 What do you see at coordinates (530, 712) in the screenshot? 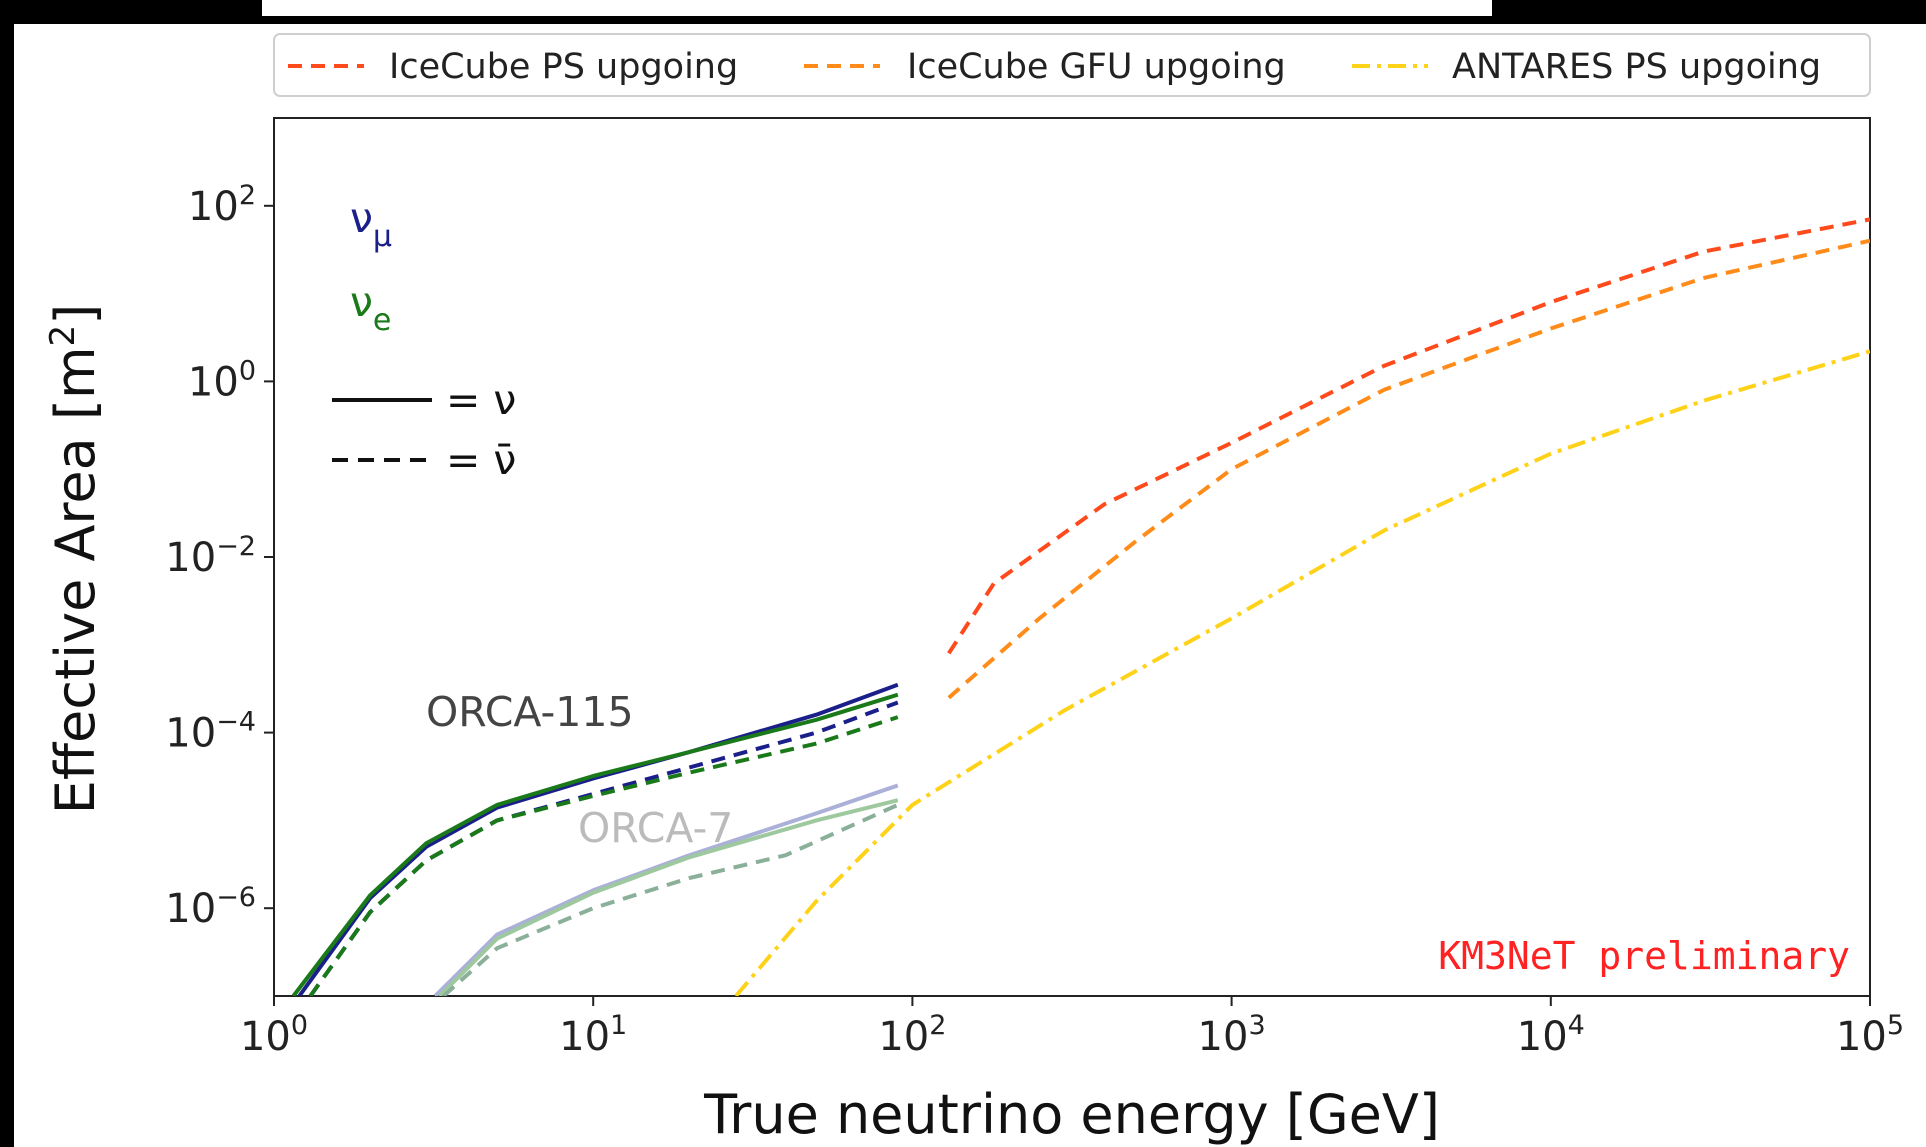
I see `orca115-label: ORCA-115` at bounding box center [530, 712].